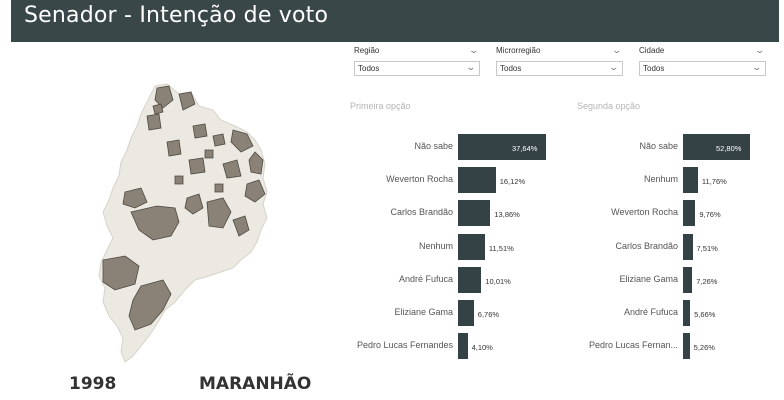 The image size is (784, 400). What do you see at coordinates (404, 345) in the screenshot?
I see `bar-label: Pedro Lucas Fernandes` at bounding box center [404, 345].